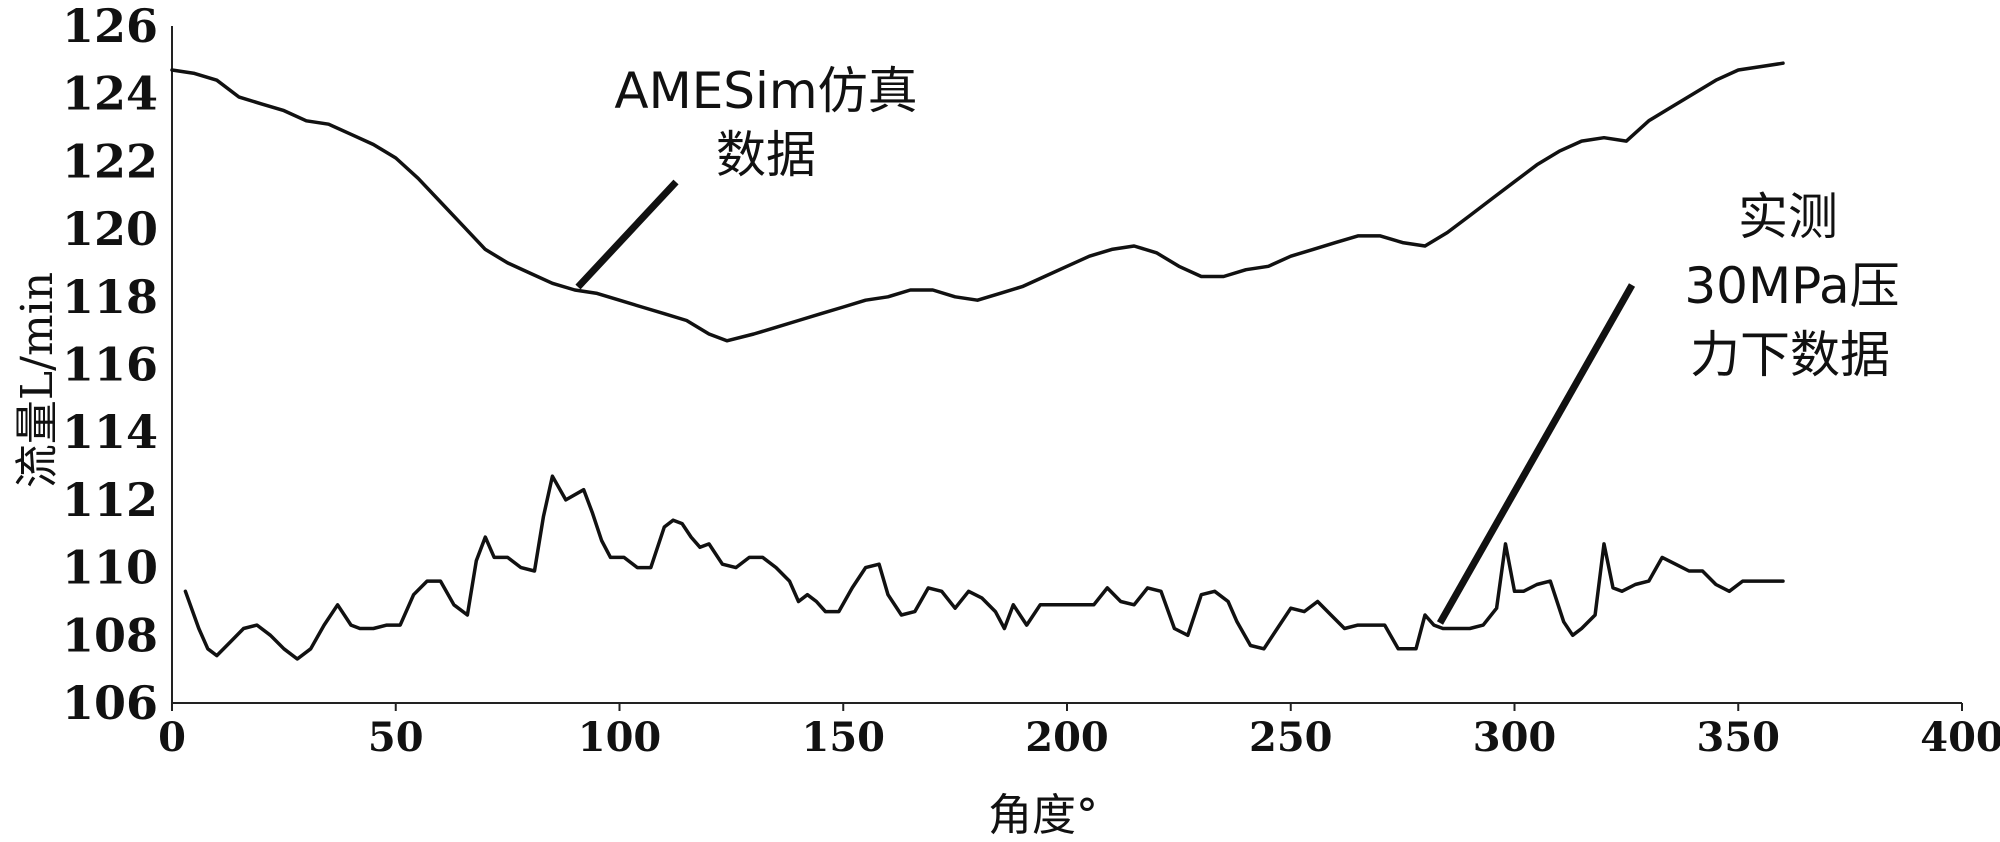 This screenshot has height=842, width=2000. Describe the element at coordinates (765, 91) in the screenshot. I see `annotation-simulation-line: AMESim仿真` at that location.